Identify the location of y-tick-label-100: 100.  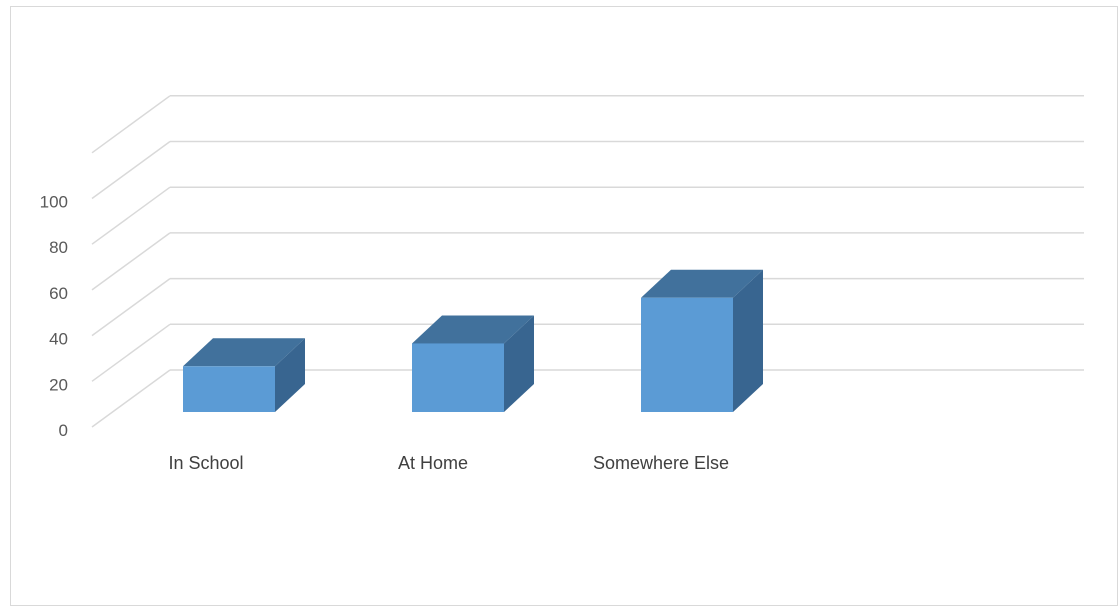
(54, 202).